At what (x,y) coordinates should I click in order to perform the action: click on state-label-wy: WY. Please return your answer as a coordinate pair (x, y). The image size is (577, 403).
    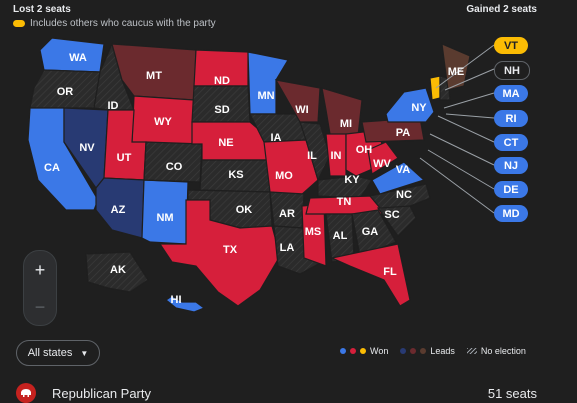
    Looking at the image, I should click on (163, 122).